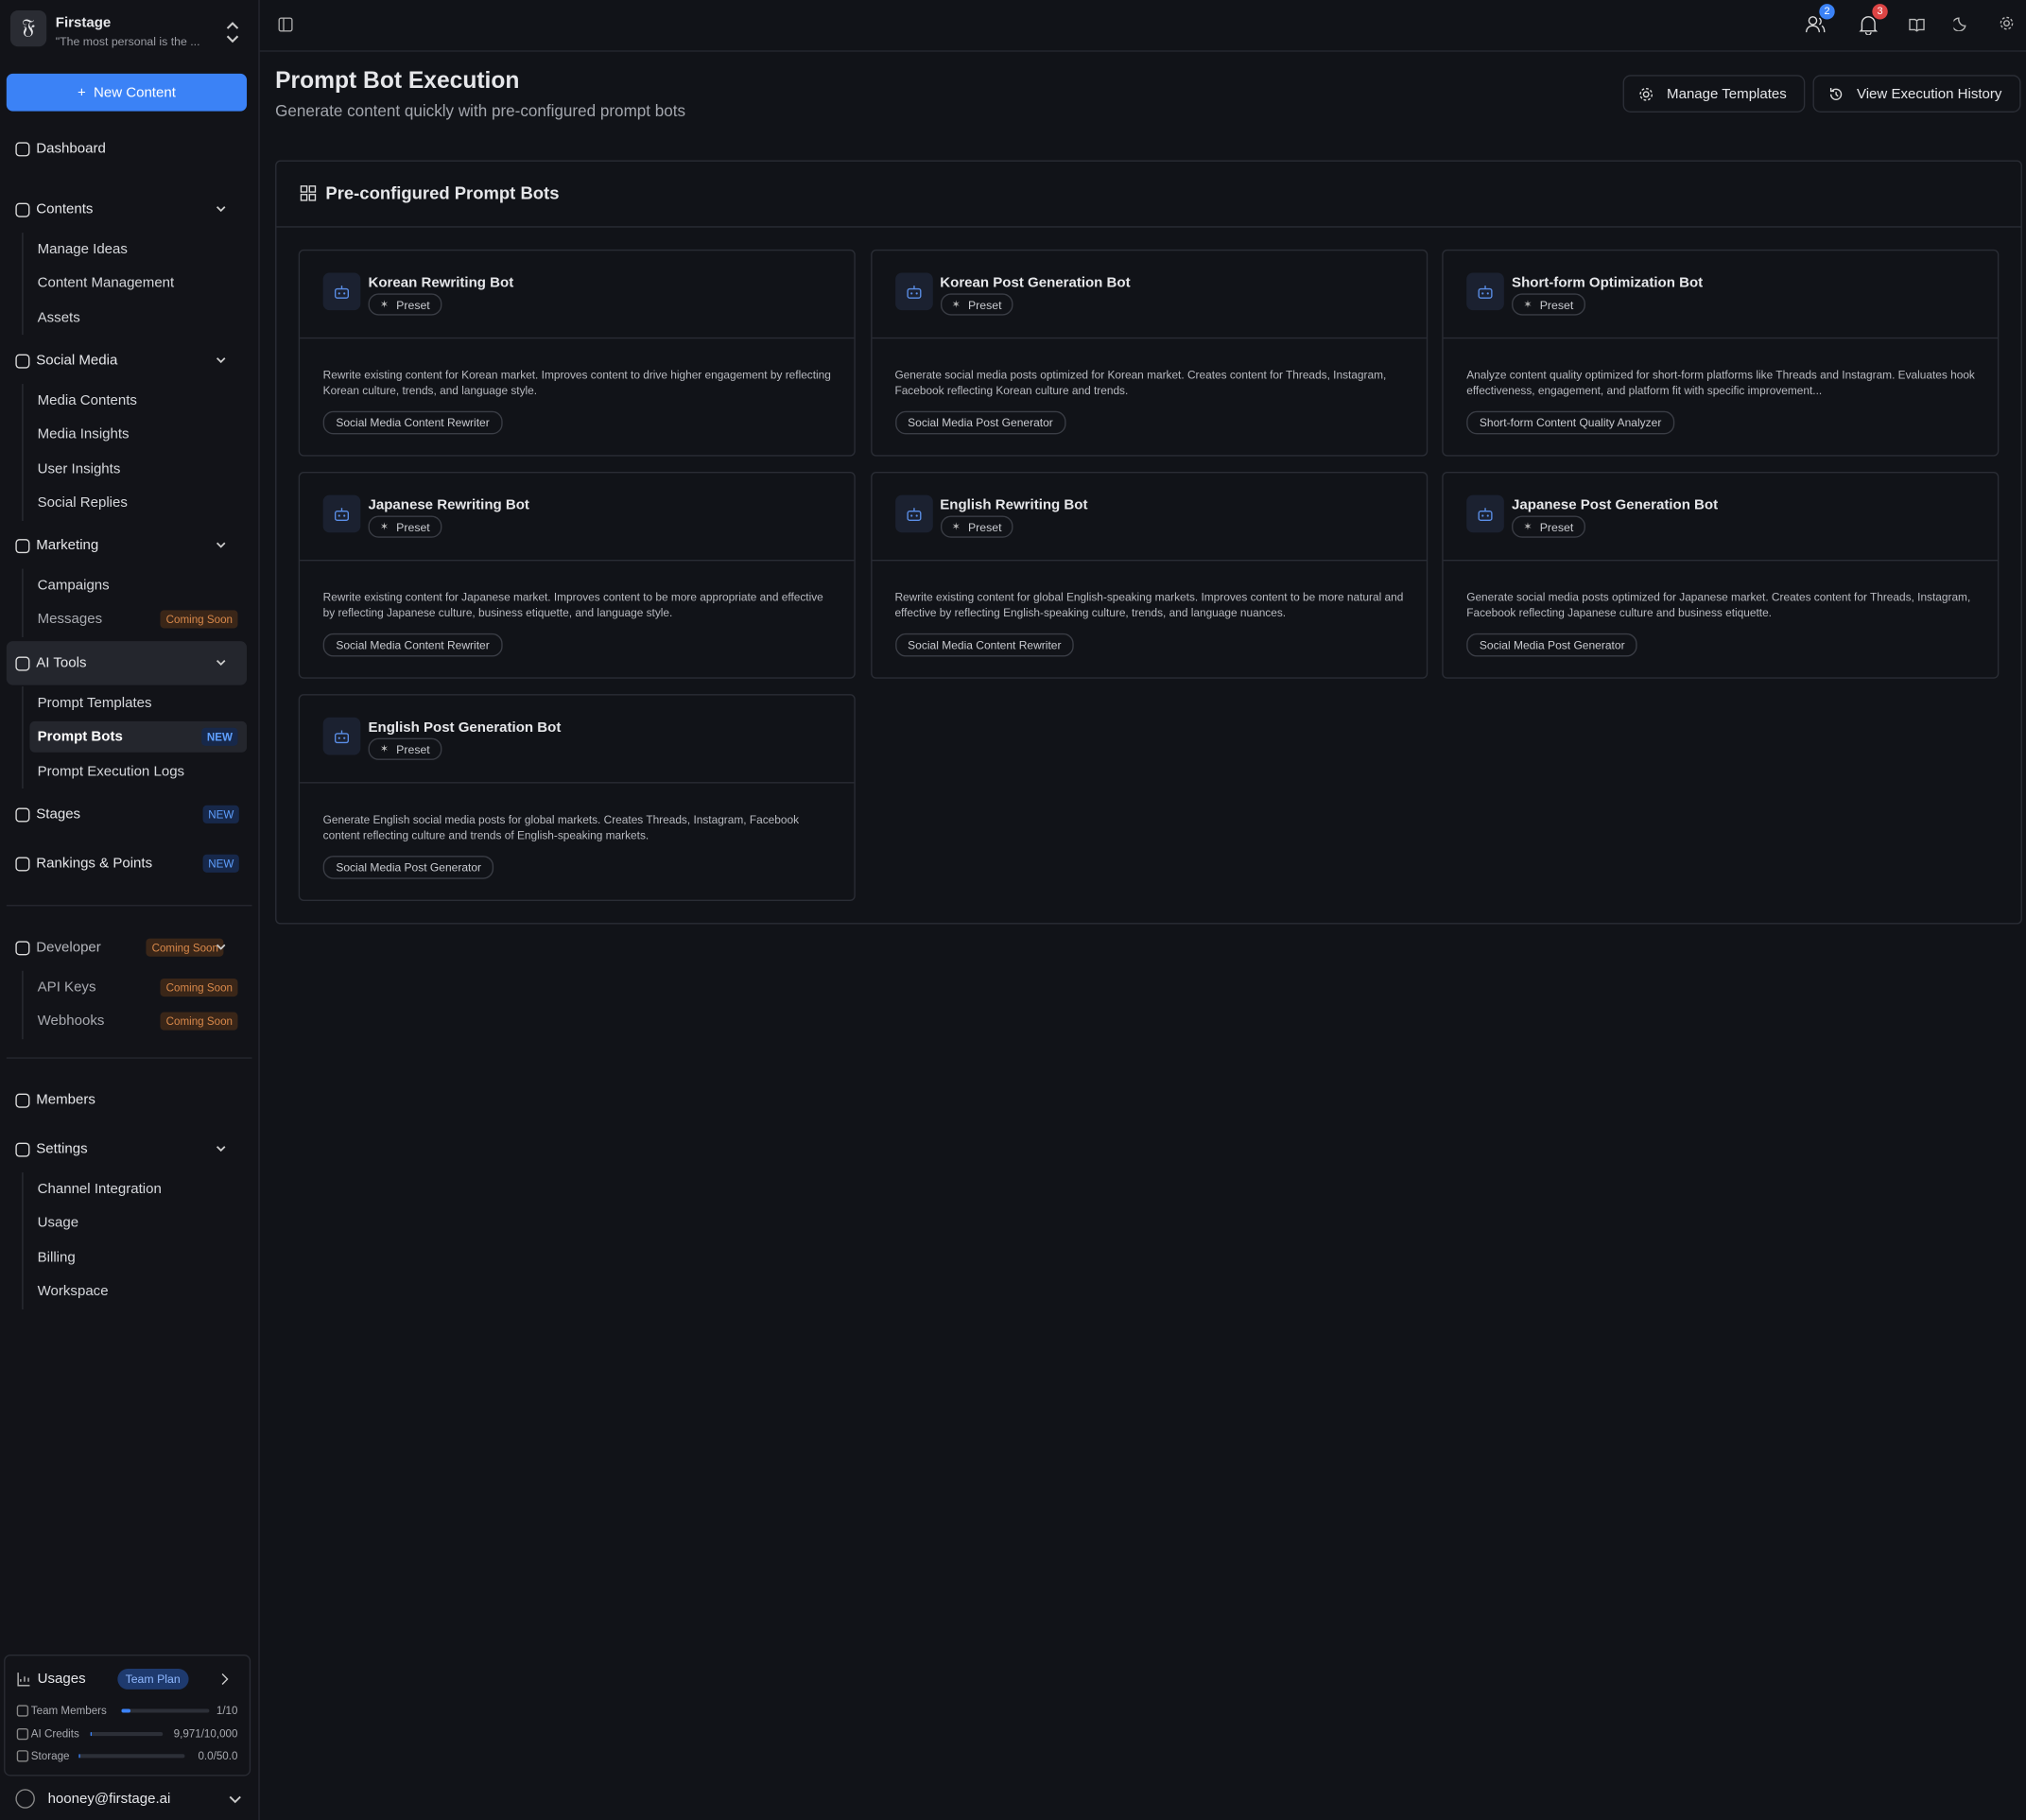 This screenshot has width=2026, height=1820. What do you see at coordinates (28, 28) in the screenshot?
I see `workspace-logo: 𝔉` at bounding box center [28, 28].